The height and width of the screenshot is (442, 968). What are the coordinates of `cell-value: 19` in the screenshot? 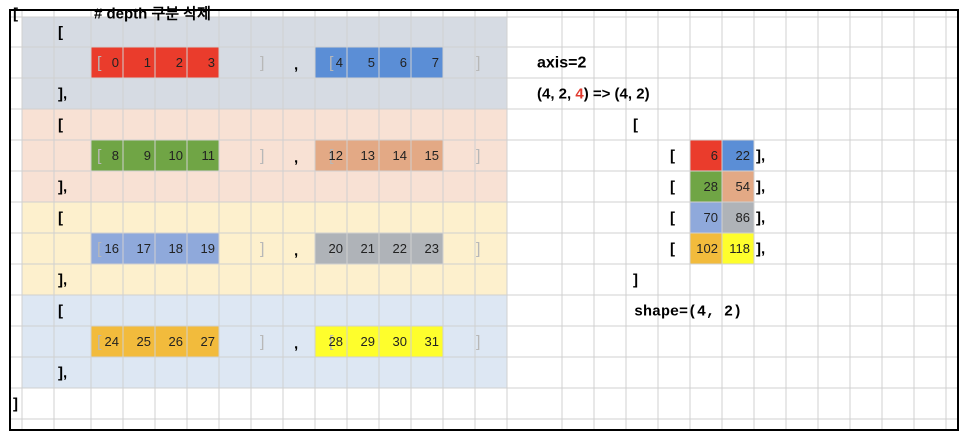 It's located at (208, 248).